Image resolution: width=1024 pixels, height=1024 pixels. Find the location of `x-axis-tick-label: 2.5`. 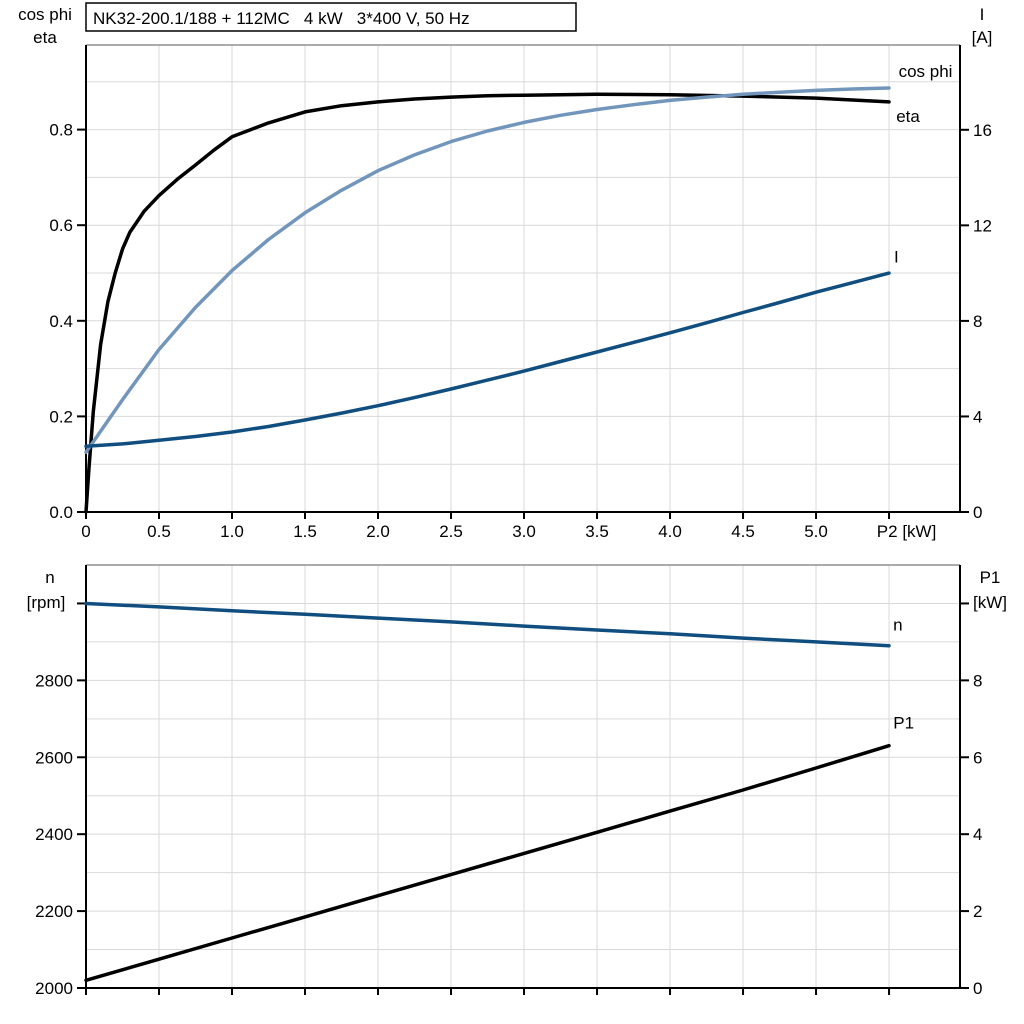

x-axis-tick-label: 2.5 is located at coordinates (451, 531).